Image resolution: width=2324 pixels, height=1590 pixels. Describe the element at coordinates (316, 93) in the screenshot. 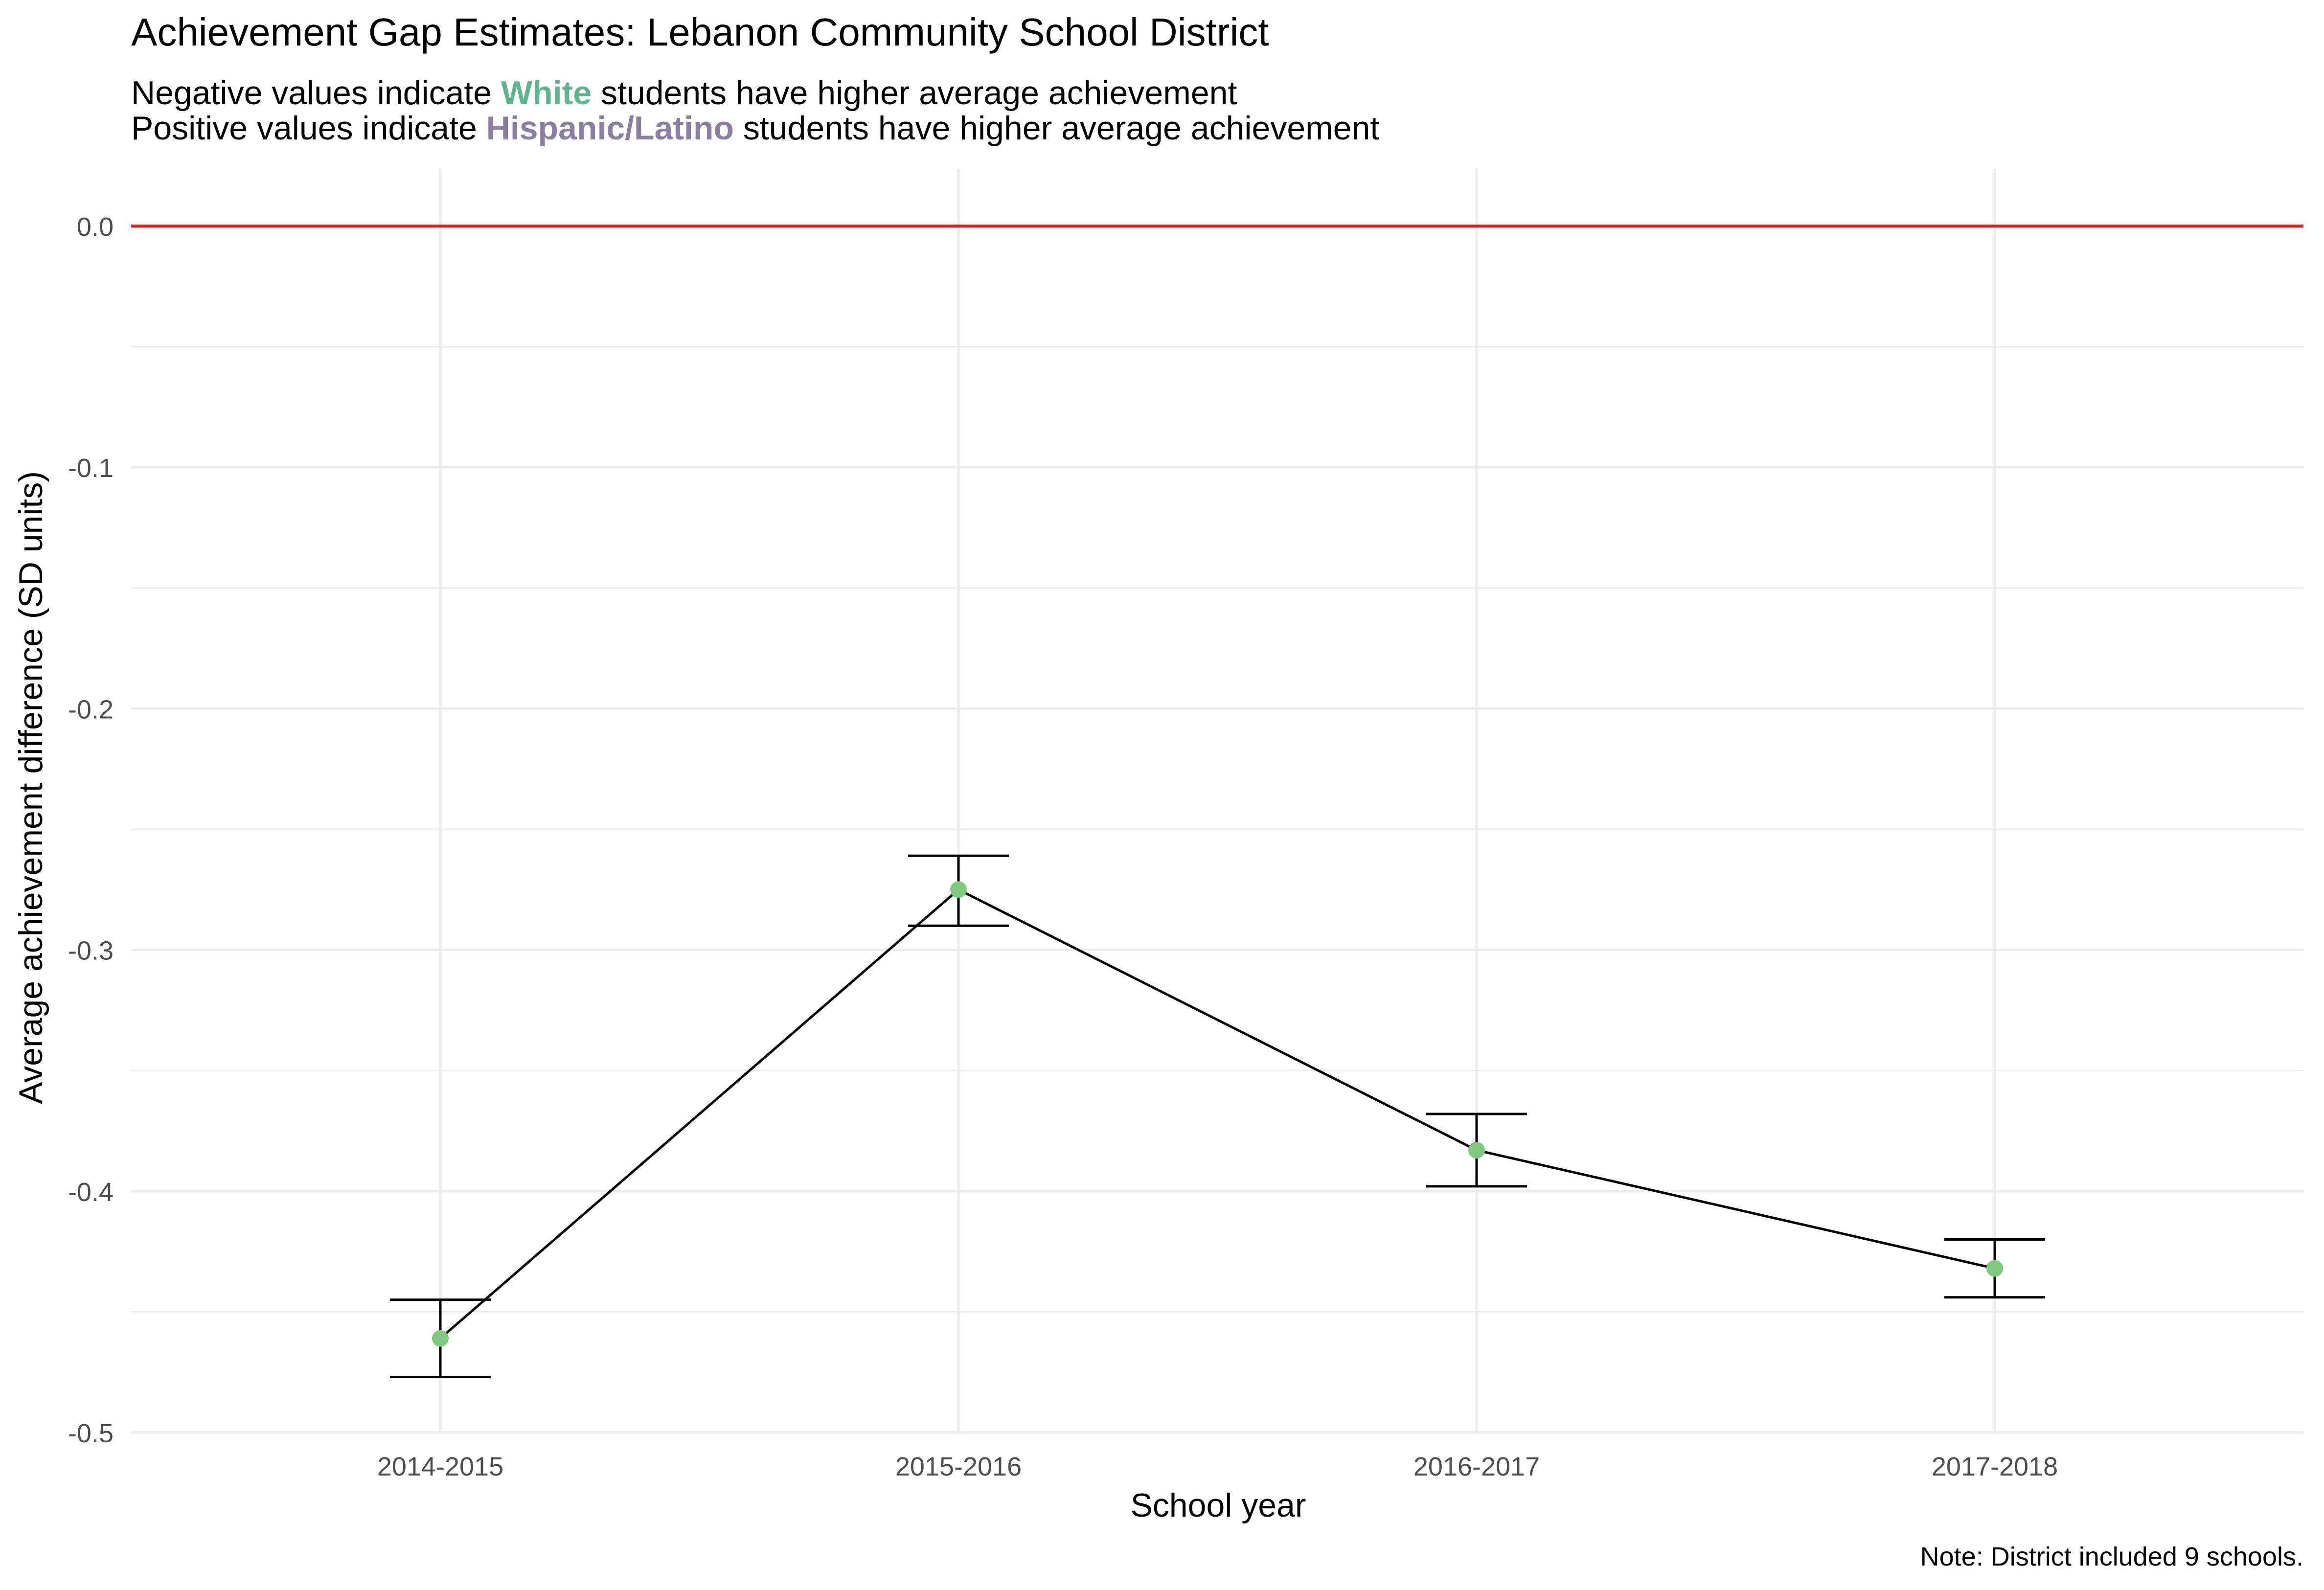

I see `subtitle-line-1-before: Negative values indicate` at that location.